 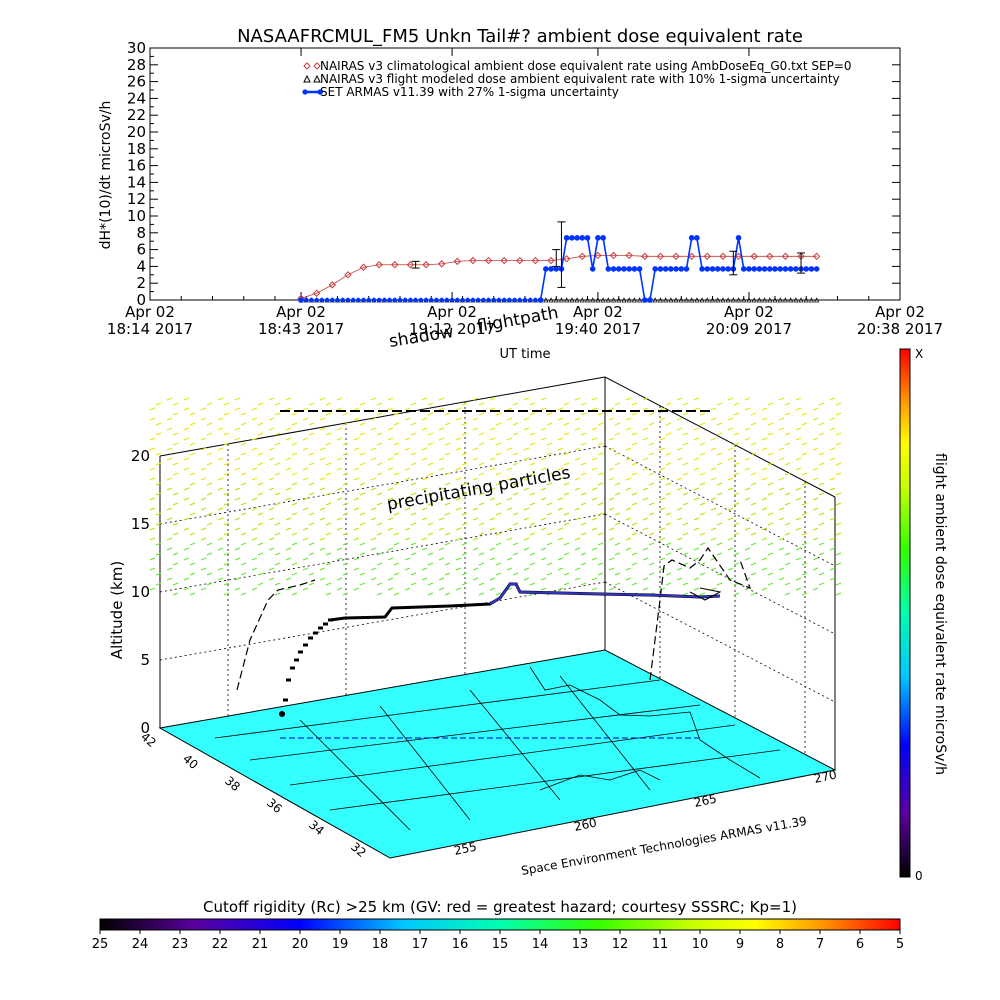 What do you see at coordinates (325, 624) in the screenshot?
I see `flightpath-point` at bounding box center [325, 624].